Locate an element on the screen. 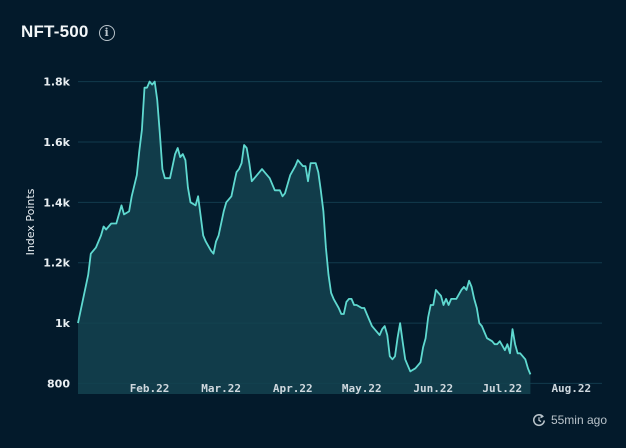 The width and height of the screenshot is (626, 448). updated-label: 55min ago is located at coordinates (578, 420).